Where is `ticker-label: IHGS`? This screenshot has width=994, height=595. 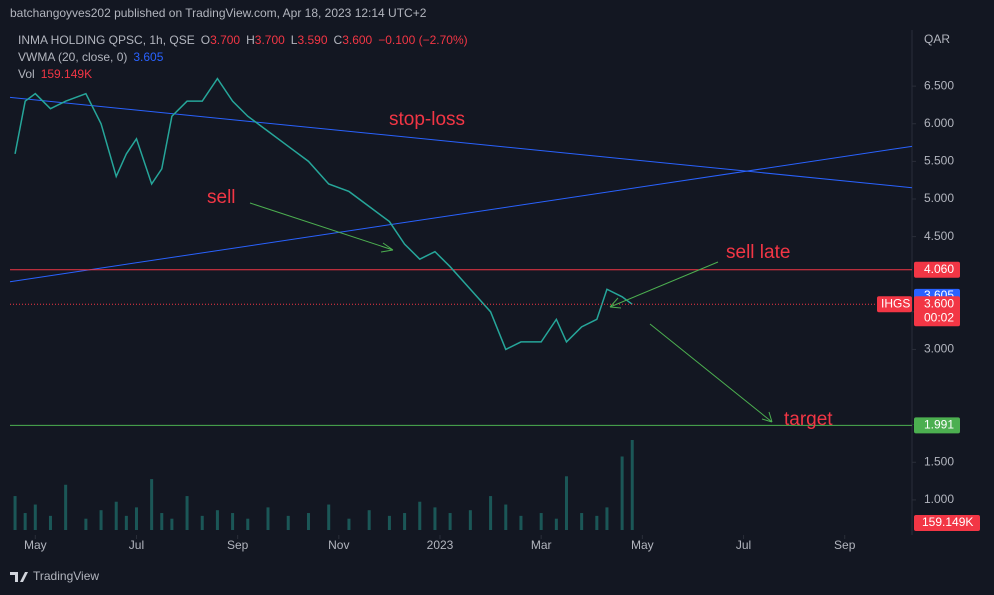 ticker-label: IHGS is located at coordinates (895, 303).